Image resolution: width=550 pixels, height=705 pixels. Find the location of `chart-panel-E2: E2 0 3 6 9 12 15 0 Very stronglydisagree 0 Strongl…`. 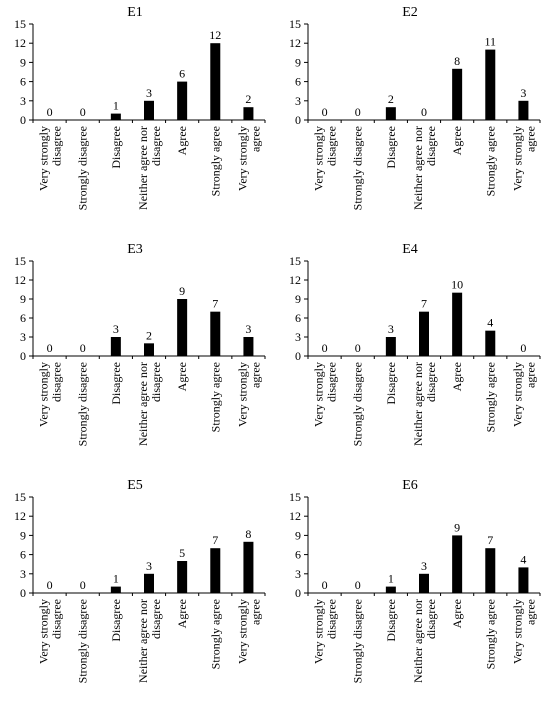

chart-panel-E2: E2 0 3 6 9 12 15 0 Very stronglydisagree 0 Strongl… is located at coordinates (415, 107).